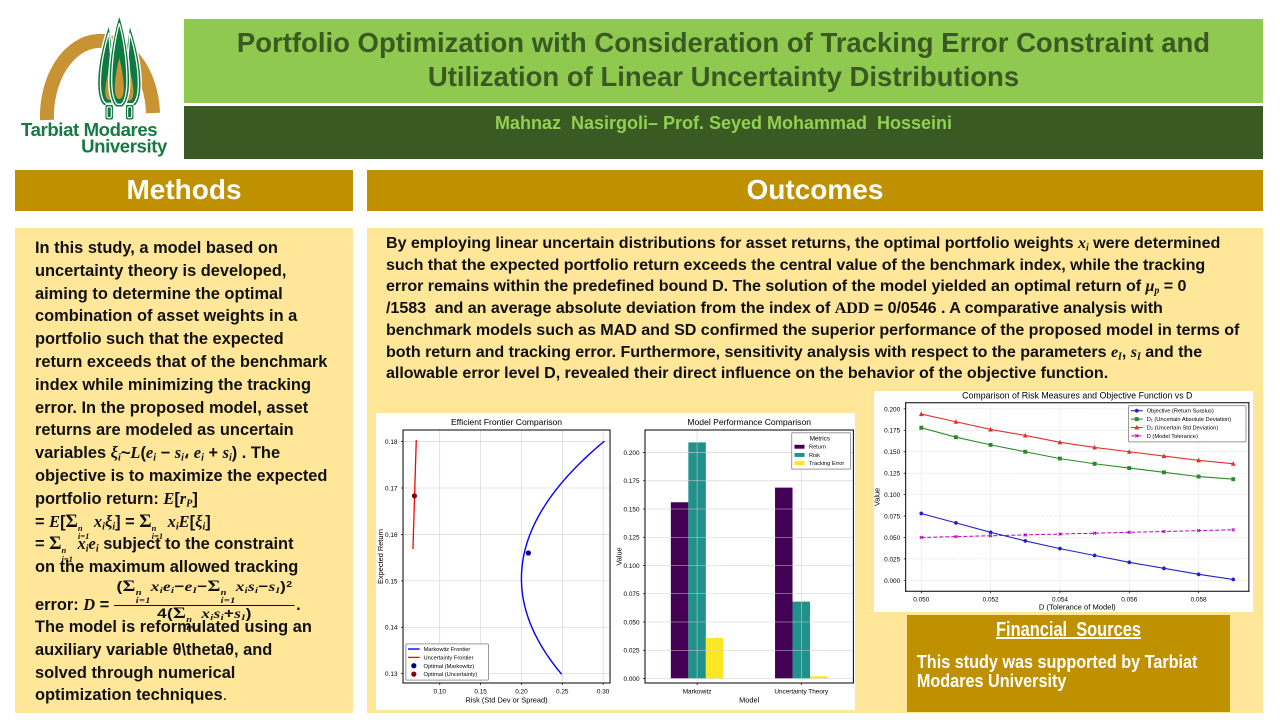  I want to click on svg-text: Efficient Frontier Comparison, so click(506, 422).